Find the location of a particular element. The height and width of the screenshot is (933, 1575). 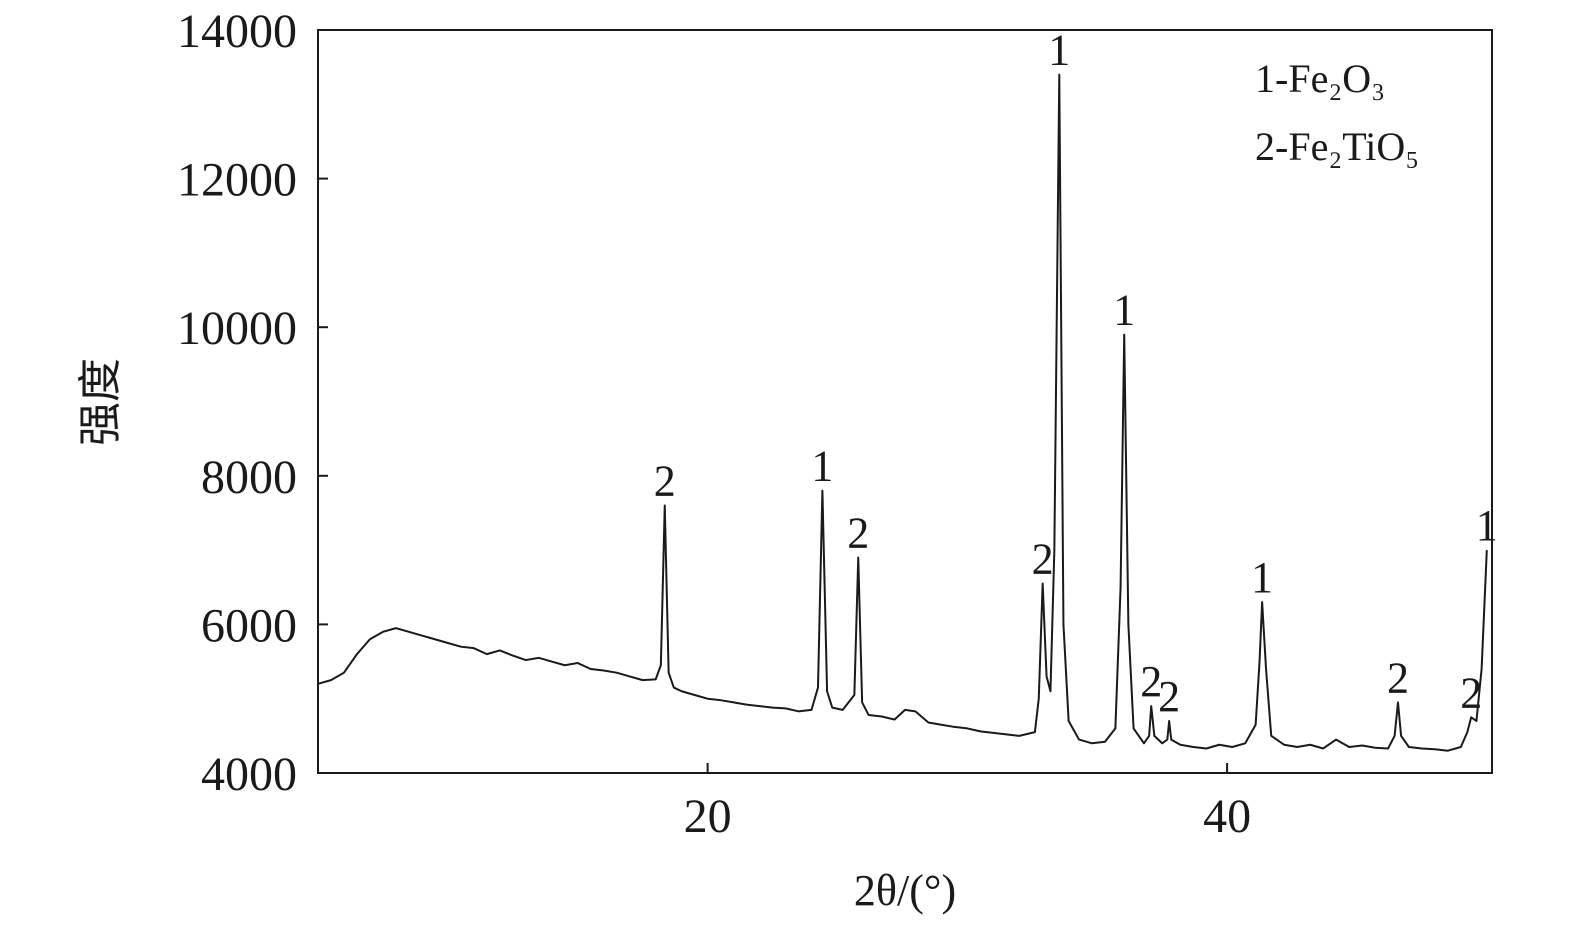

x-tick-label: 20 is located at coordinates (708, 816).